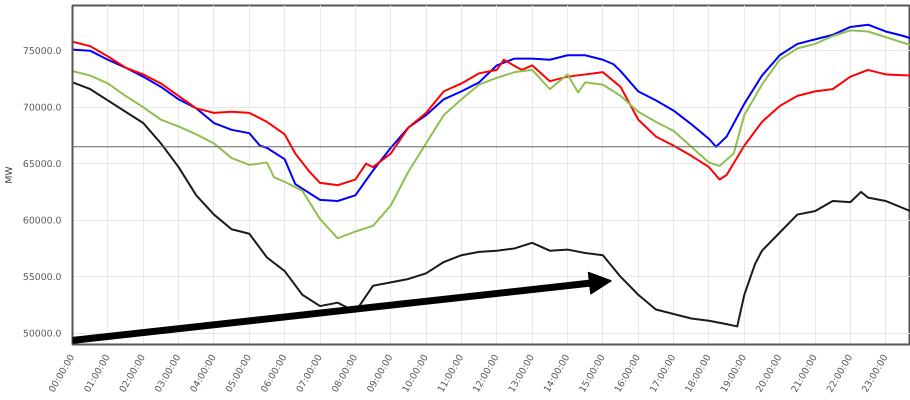 The height and width of the screenshot is (400, 910). What do you see at coordinates (42, 278) in the screenshot?
I see `y-tick-label: 55000.0` at bounding box center [42, 278].